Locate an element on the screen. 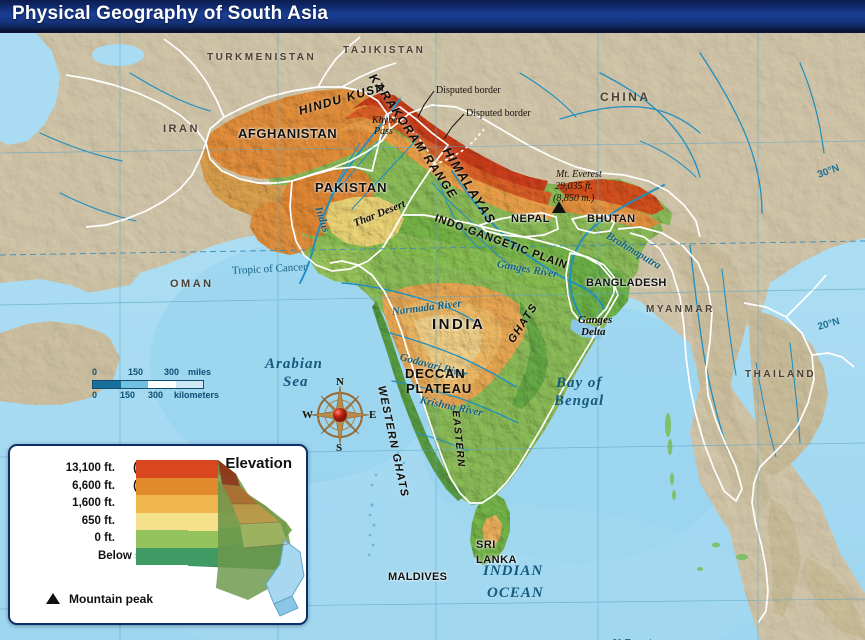 This screenshot has width=865, height=640. legend-row-feet: 6,600 ft. is located at coordinates (93, 485).